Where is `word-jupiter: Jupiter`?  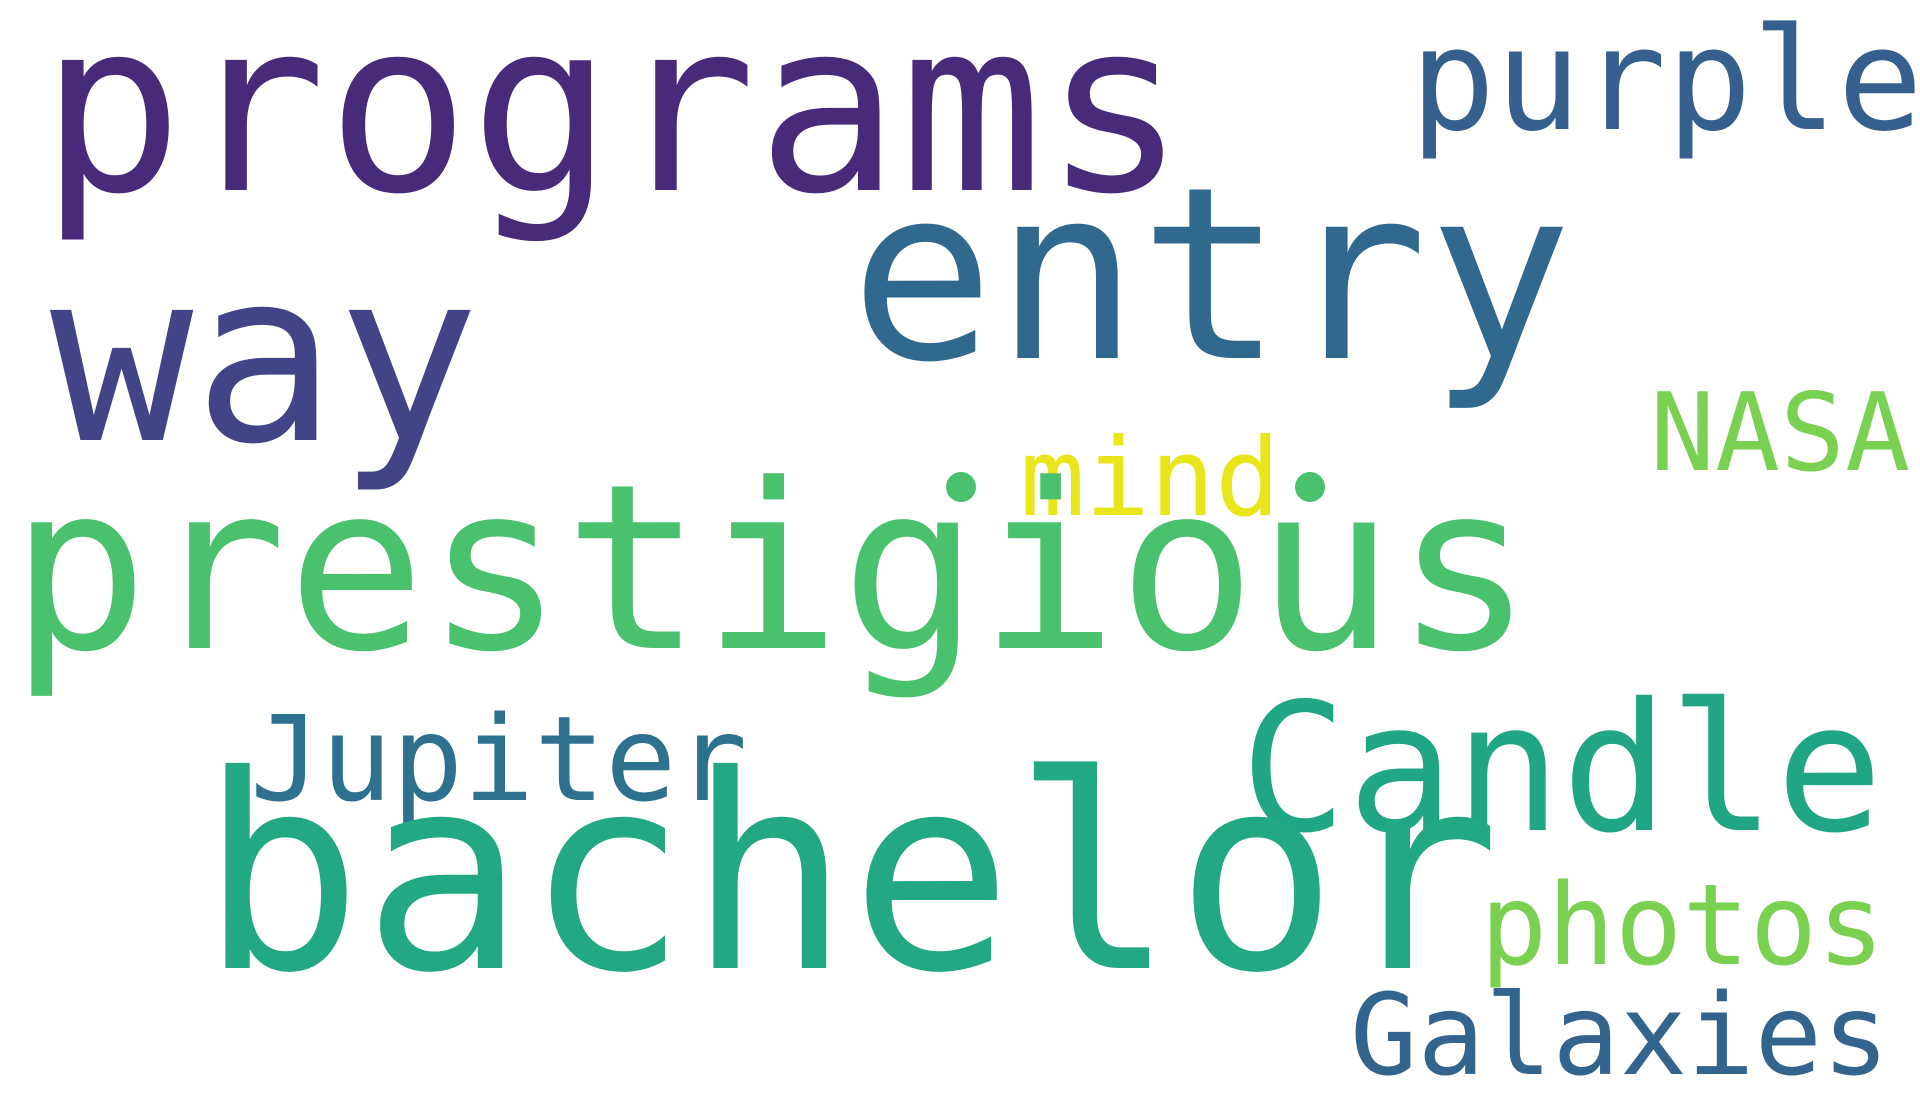 word-jupiter: Jupiter is located at coordinates (499, 759).